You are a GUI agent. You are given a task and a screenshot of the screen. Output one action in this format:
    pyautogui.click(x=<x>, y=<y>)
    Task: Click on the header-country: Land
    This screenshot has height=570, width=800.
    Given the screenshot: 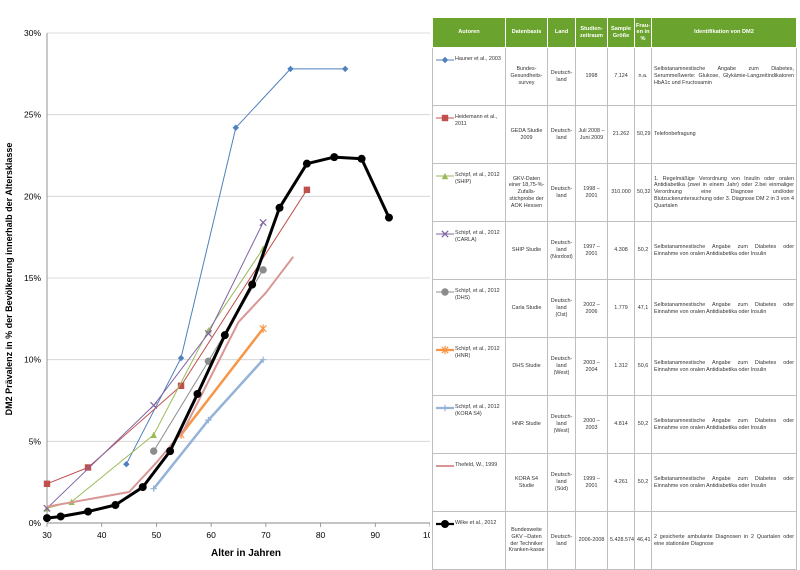 What is the action you would take?
    pyautogui.click(x=561, y=32)
    